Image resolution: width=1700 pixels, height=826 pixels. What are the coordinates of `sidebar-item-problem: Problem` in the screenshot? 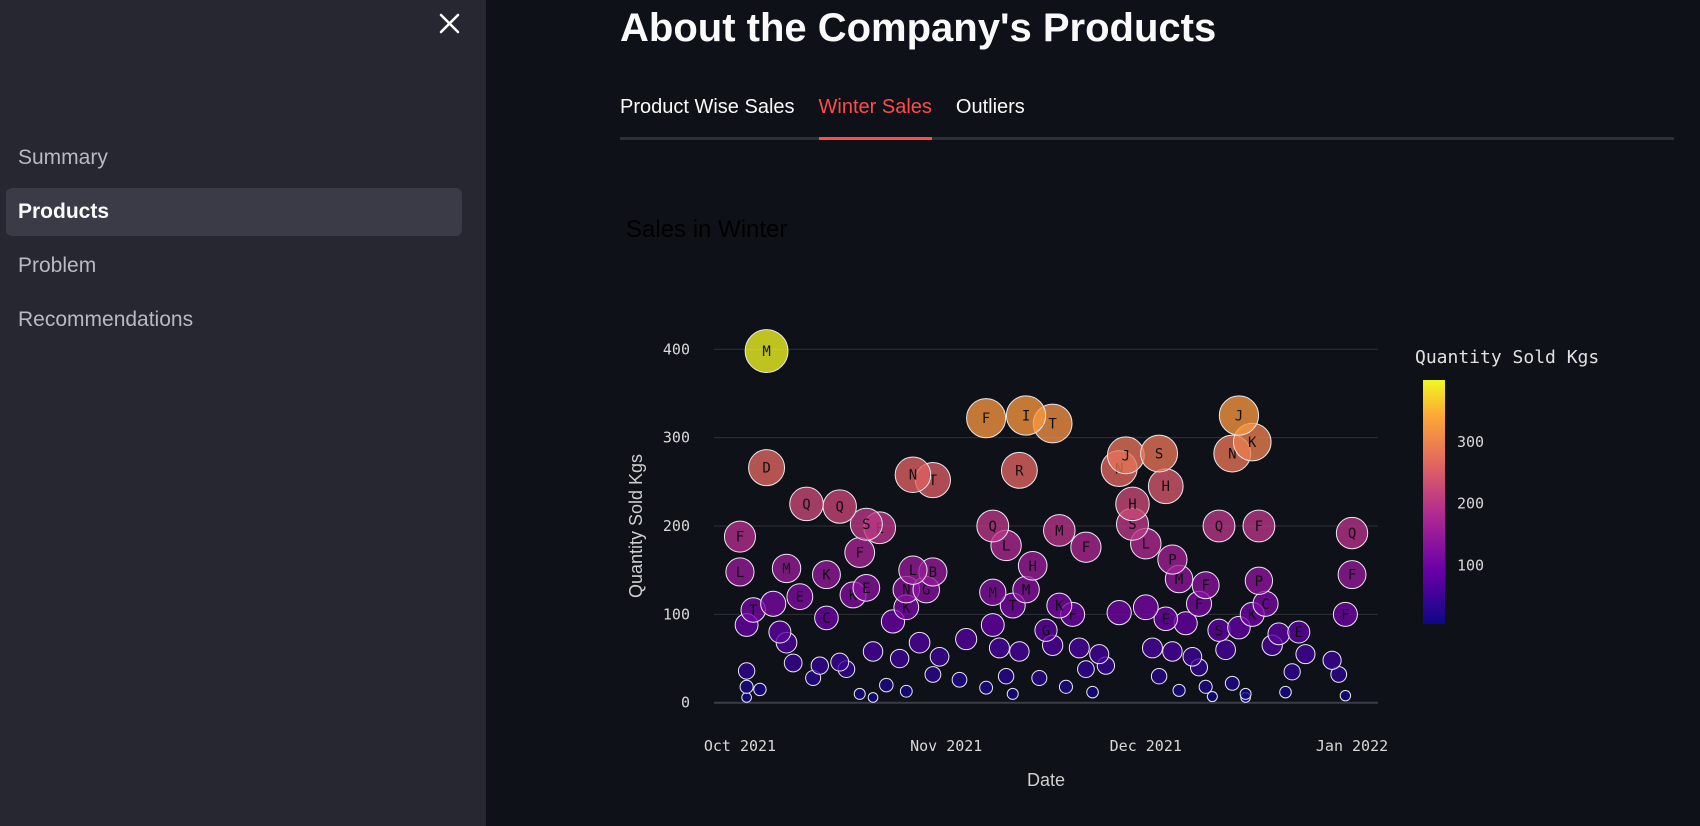 It's located at (57, 265).